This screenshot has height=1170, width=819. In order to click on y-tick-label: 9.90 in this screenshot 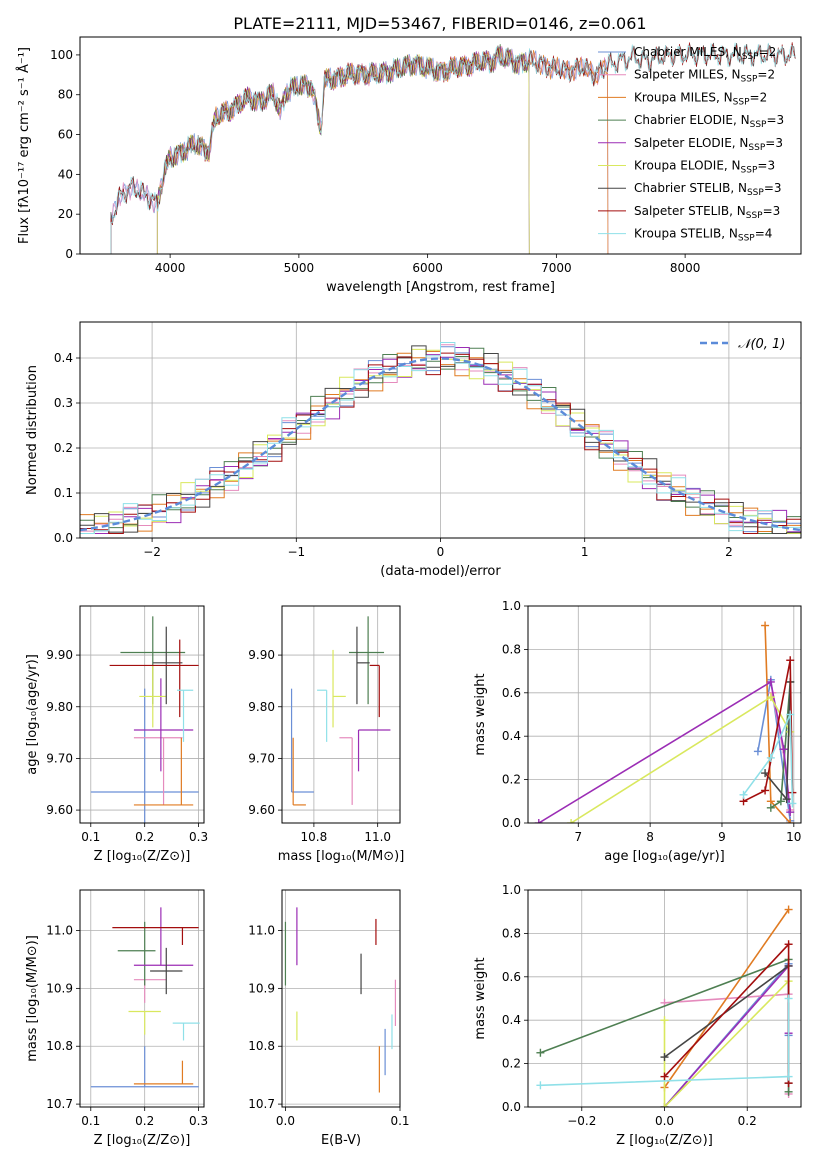, I will do `click(261, 655)`.